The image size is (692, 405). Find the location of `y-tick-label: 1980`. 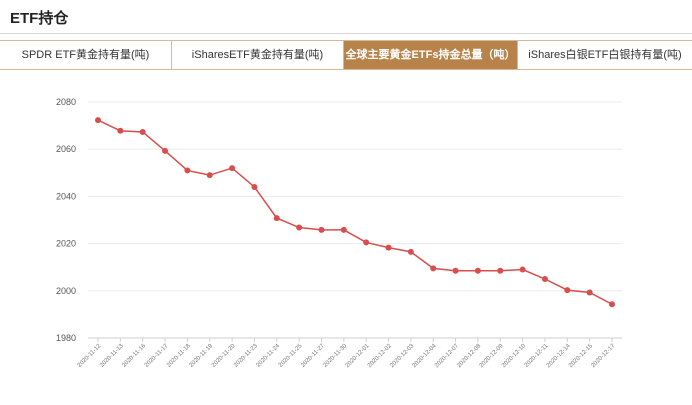

y-tick-label: 1980 is located at coordinates (66, 338).